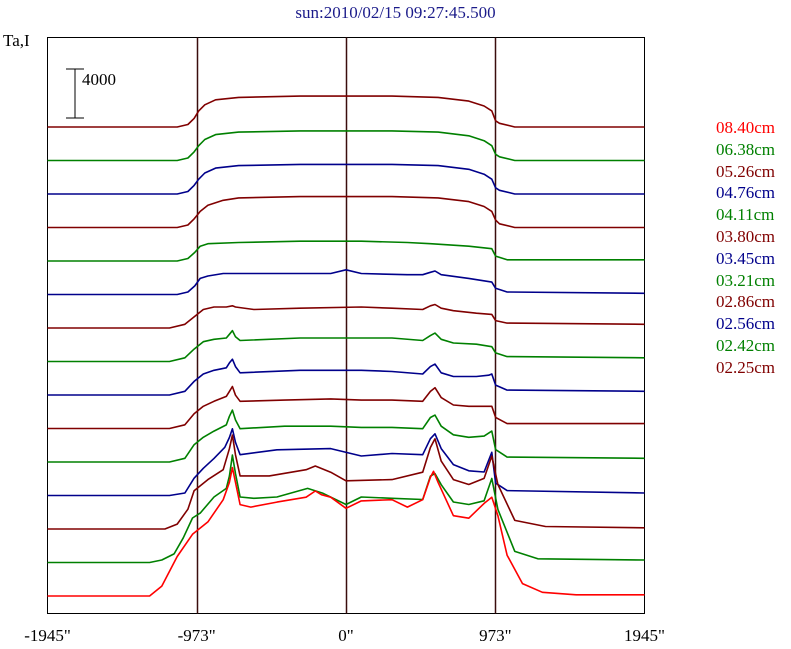  Describe the element at coordinates (346, 282) in the screenshot. I see `series-line-02-56cm` at that location.